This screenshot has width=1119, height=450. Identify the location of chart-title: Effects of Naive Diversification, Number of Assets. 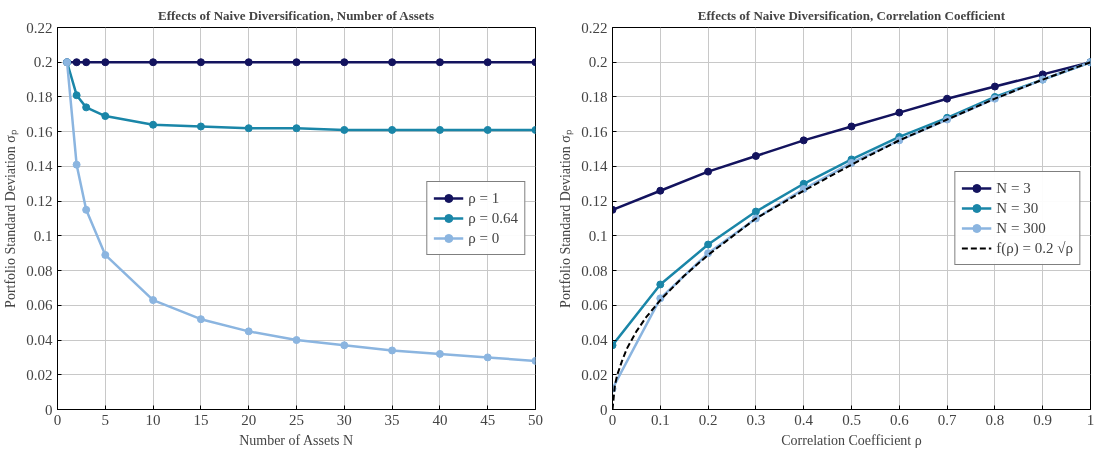
(296, 15).